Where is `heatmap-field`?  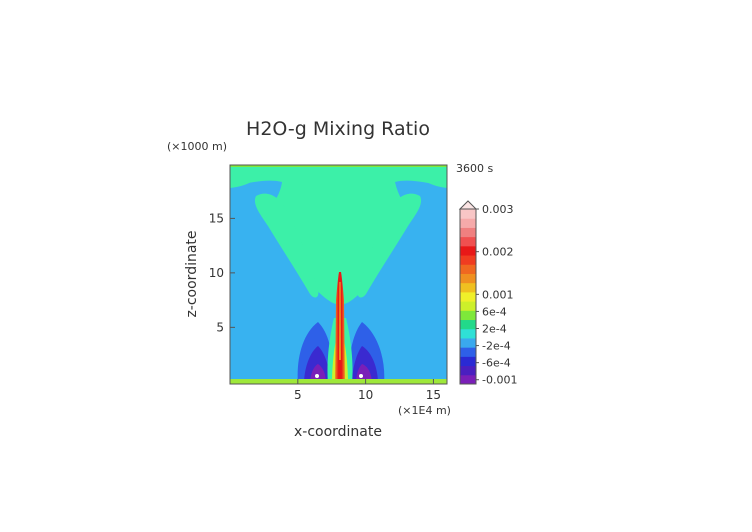 heatmap-field is located at coordinates (338, 274).